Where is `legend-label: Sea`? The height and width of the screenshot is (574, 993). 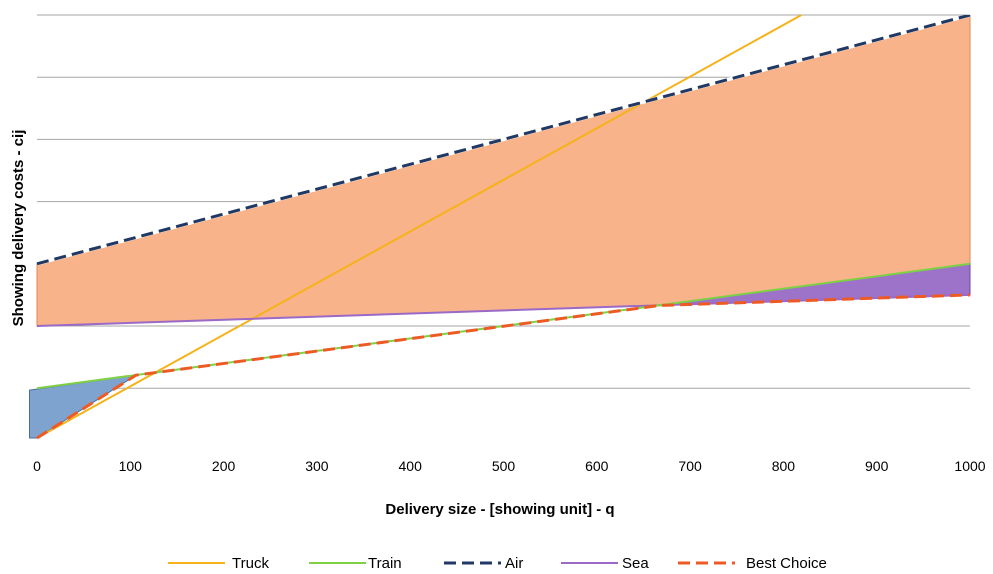 legend-label: Sea is located at coordinates (635, 563).